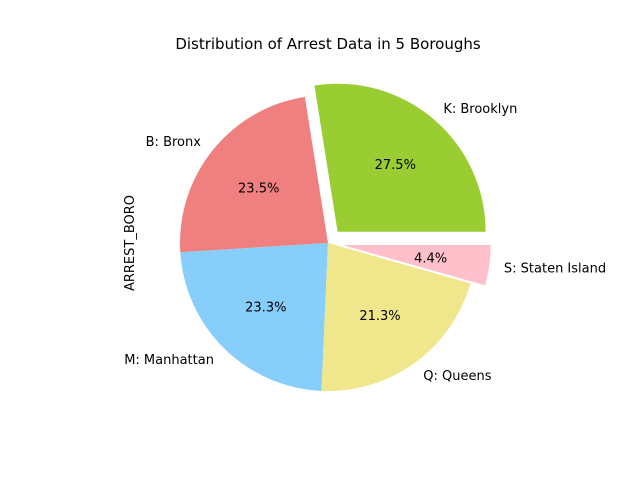  I want to click on y-axis-label: ARREST_BORO, so click(130, 243).